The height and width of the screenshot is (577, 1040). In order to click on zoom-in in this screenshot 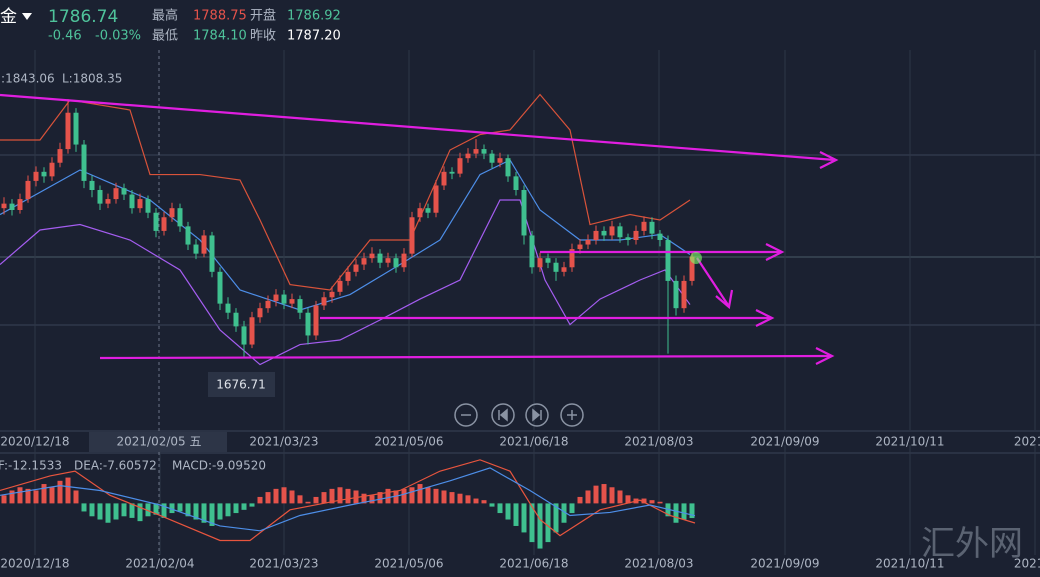, I will do `click(572, 415)`.